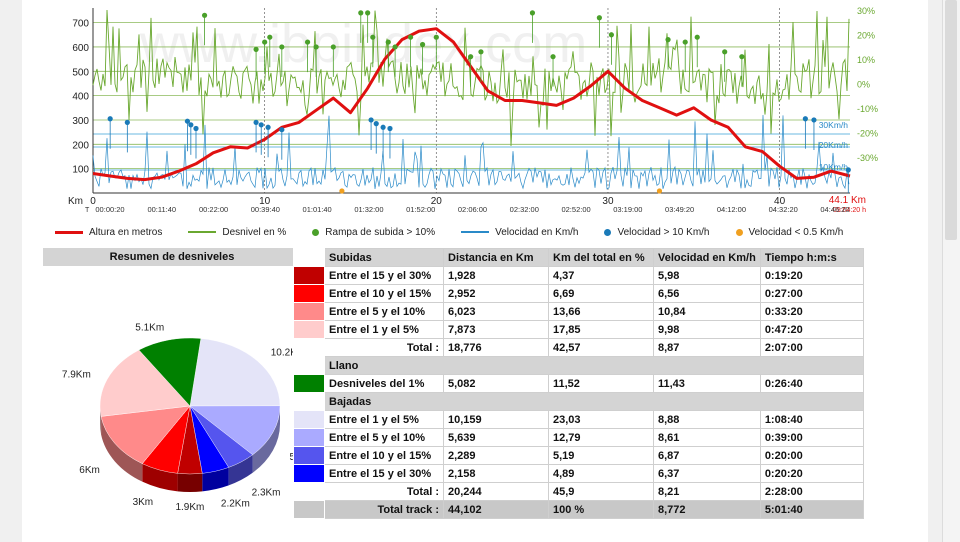 Image resolution: width=960 pixels, height=542 pixels. Describe the element at coordinates (286, 353) in the screenshot. I see `pie-slice-label: 10.2Km` at that location.